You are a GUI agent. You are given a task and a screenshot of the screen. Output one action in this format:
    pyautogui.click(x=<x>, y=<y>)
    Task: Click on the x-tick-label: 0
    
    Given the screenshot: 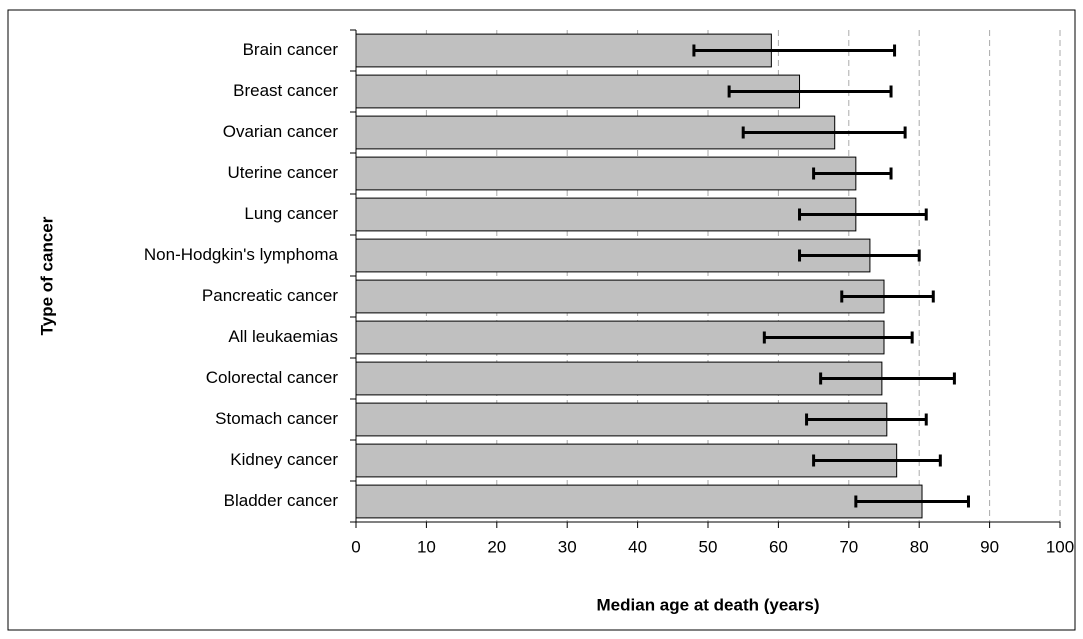 What is the action you would take?
    pyautogui.click(x=355, y=546)
    